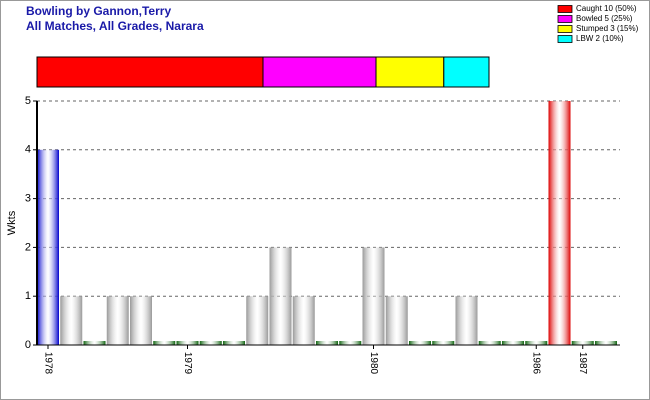 Image resolution: width=650 pixels, height=400 pixels. I want to click on x-tick-label: 1979, so click(187, 363).